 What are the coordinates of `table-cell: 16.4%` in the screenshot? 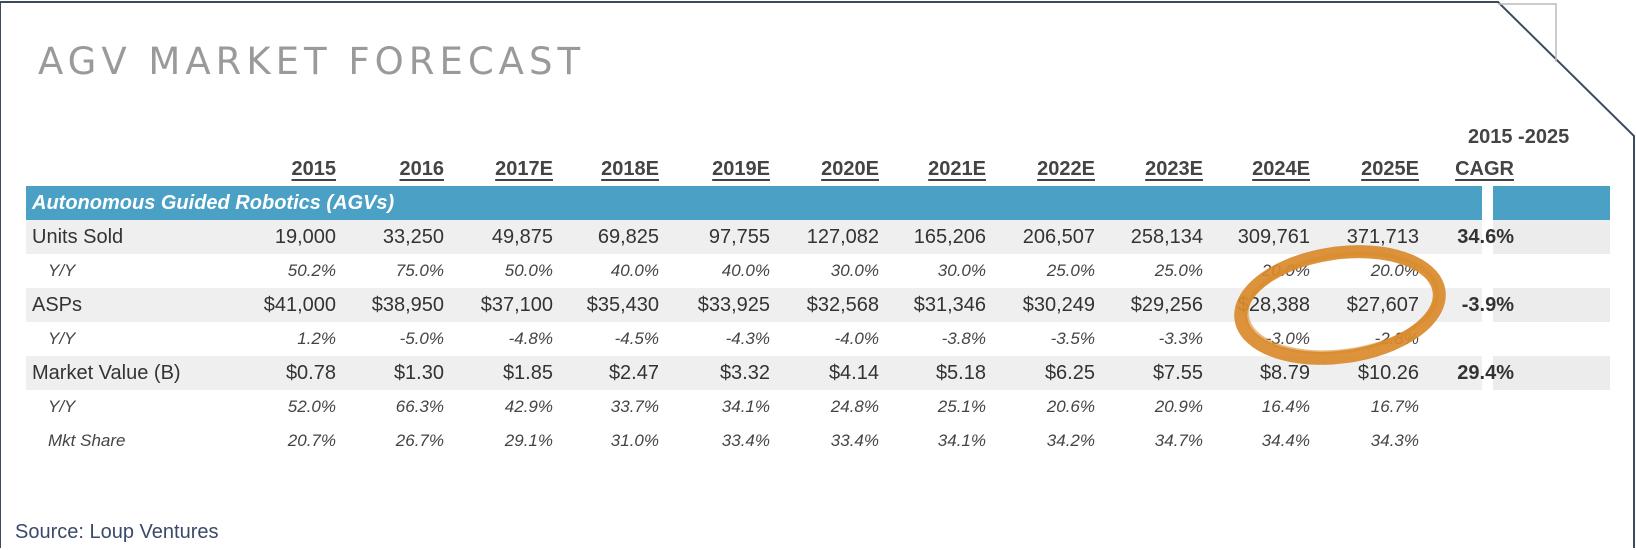 It's located at (1285, 406).